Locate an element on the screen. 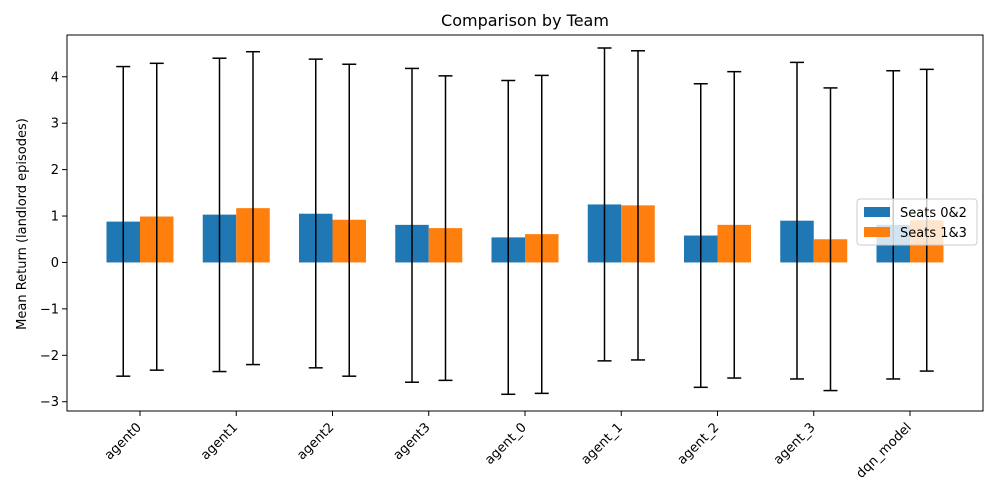  x-tick-label: agent_3 is located at coordinates (795, 444).